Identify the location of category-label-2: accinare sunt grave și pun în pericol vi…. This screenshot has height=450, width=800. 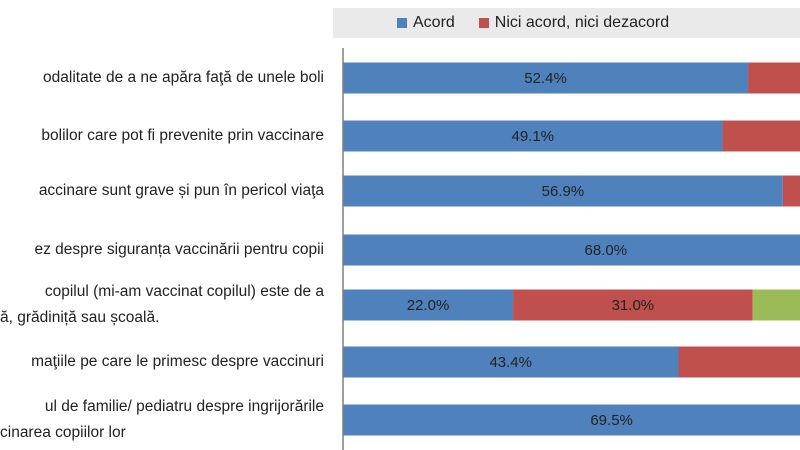
(181, 190).